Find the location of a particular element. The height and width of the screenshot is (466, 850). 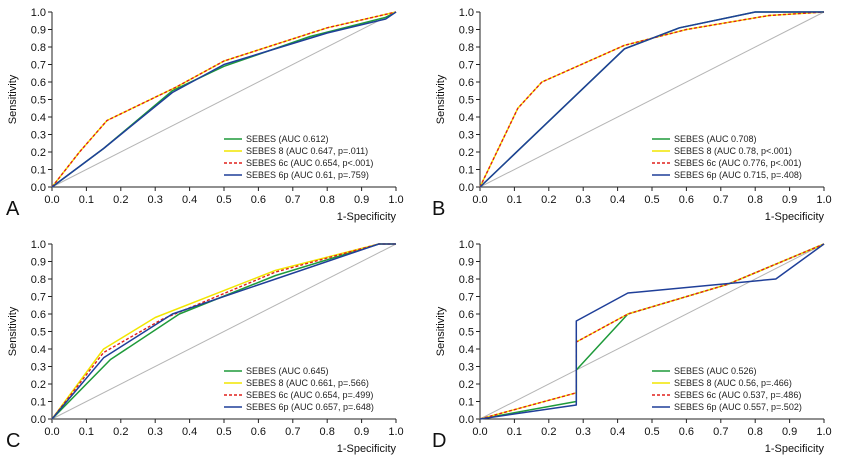

panel-d-y-tick-label: 0.7 is located at coordinates (466, 298).